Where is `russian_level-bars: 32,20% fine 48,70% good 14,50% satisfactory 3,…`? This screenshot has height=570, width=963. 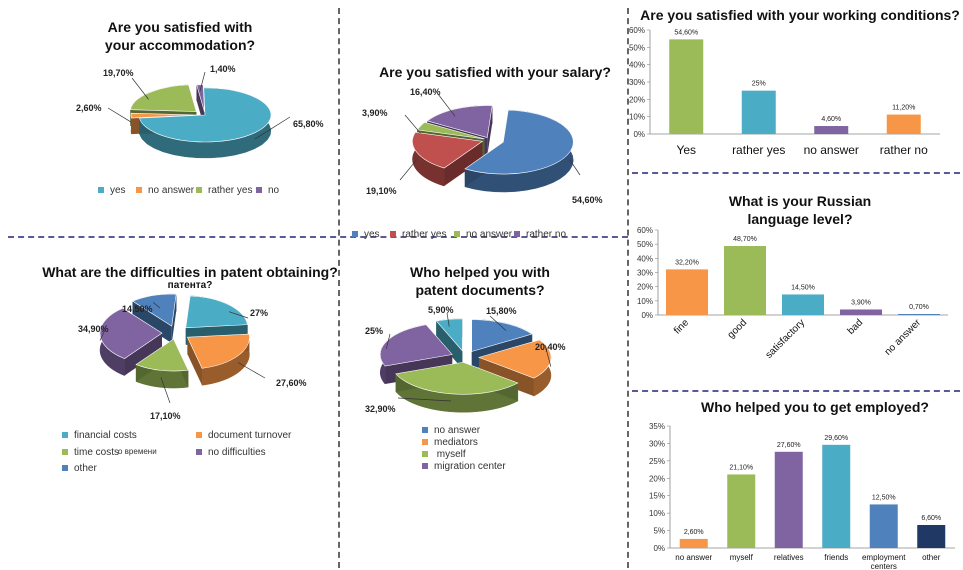 russian_level-bars: 32,20% fine 48,70% good 14,50% satisfactory 3,… is located at coordinates (803, 298).